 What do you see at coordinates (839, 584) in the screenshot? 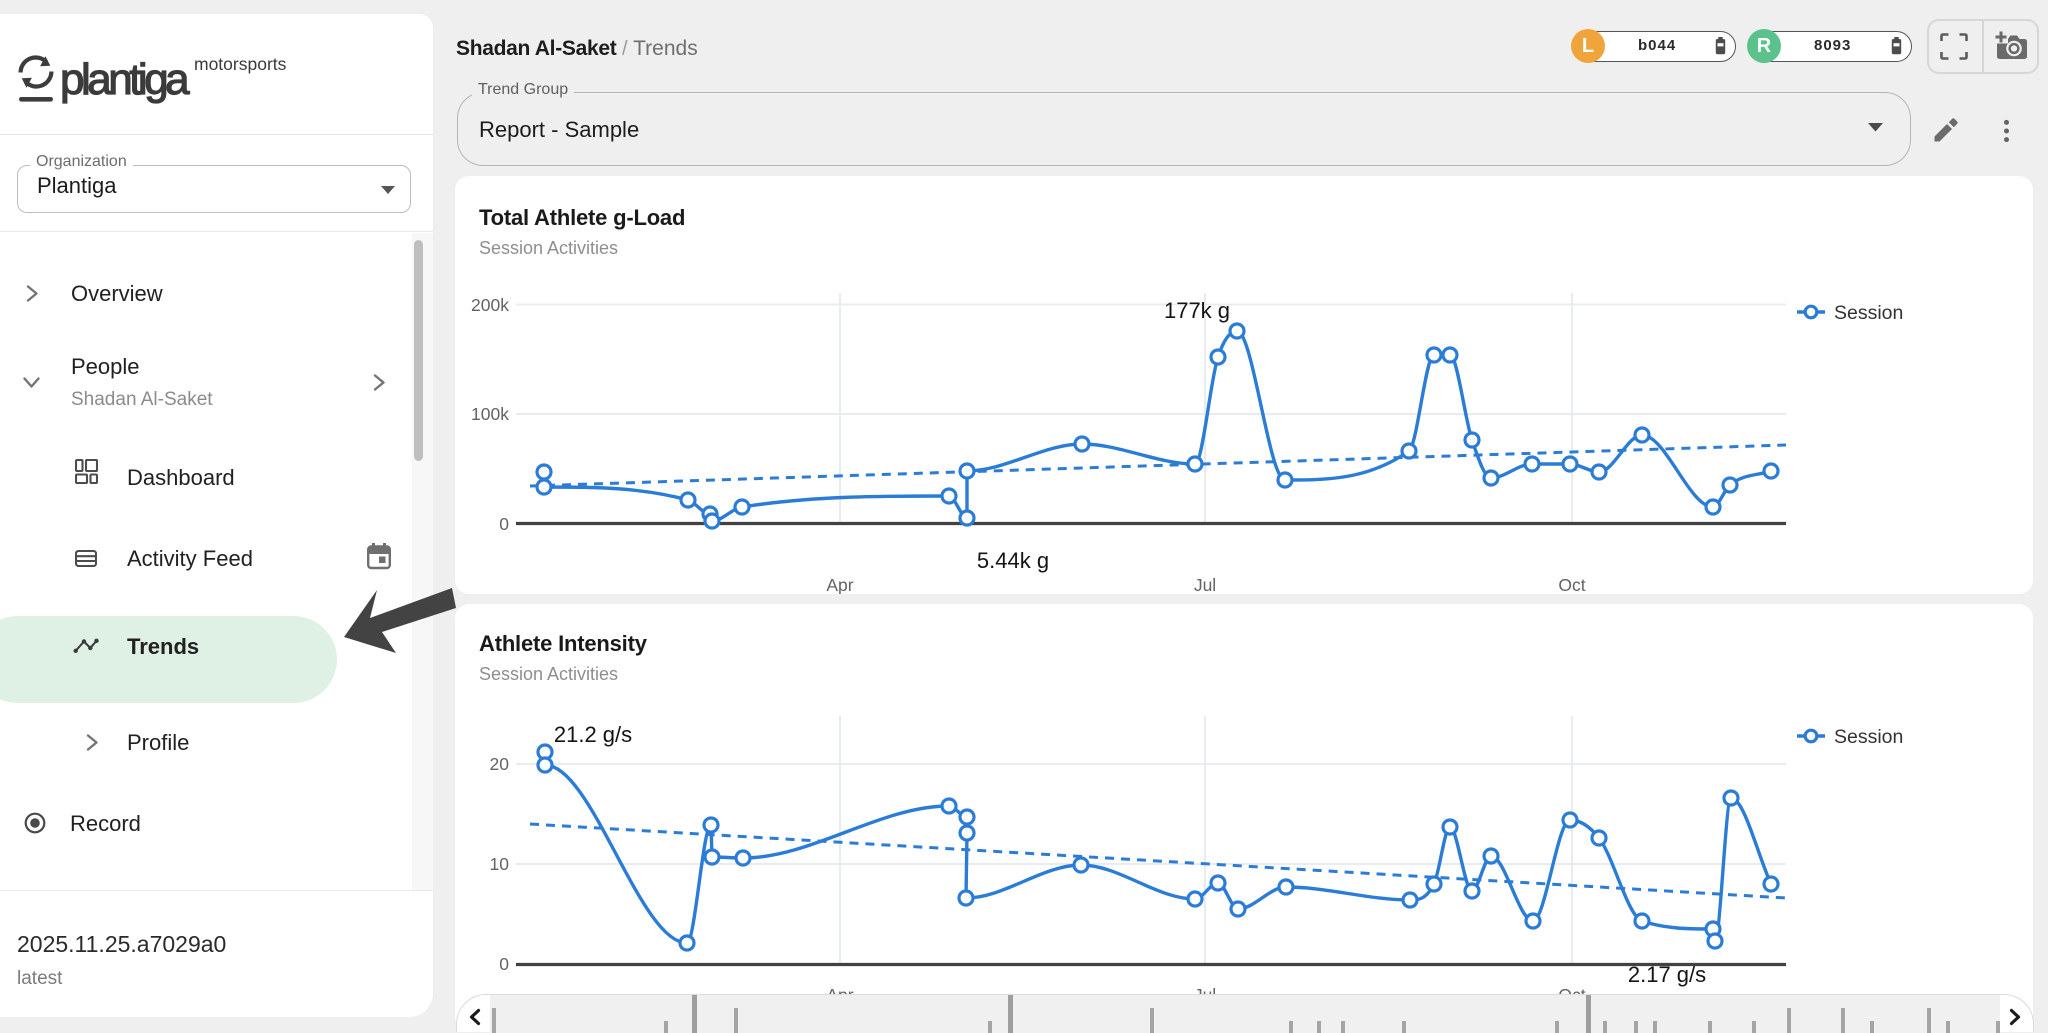
I see `svg-text: Apr` at bounding box center [839, 584].